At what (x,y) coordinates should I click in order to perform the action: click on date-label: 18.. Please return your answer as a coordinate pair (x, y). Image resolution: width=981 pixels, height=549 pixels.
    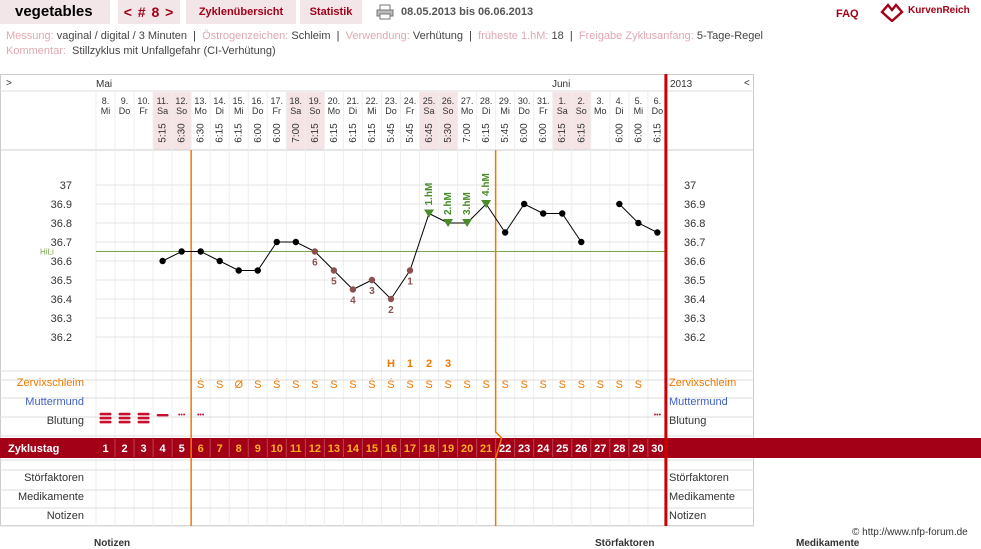
    Looking at the image, I should click on (296, 101).